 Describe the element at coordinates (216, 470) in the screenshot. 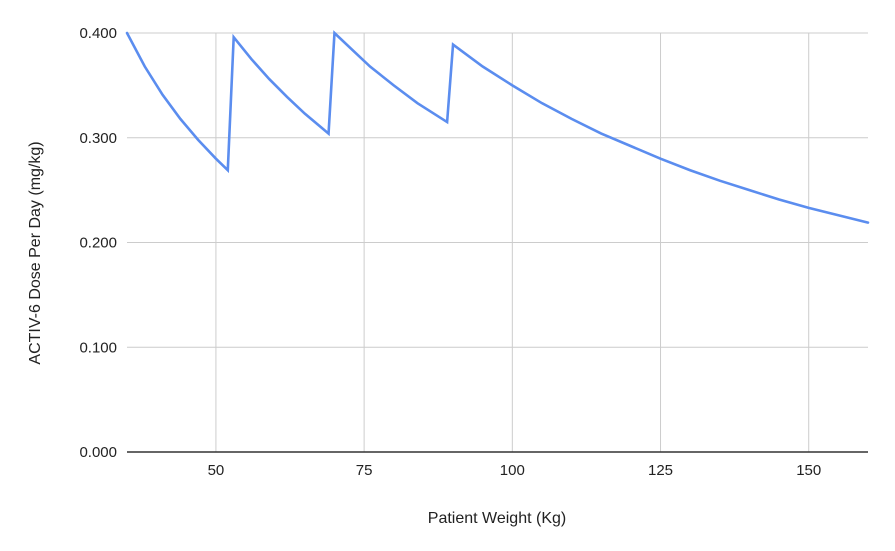

I see `x-tick-label: 50` at that location.